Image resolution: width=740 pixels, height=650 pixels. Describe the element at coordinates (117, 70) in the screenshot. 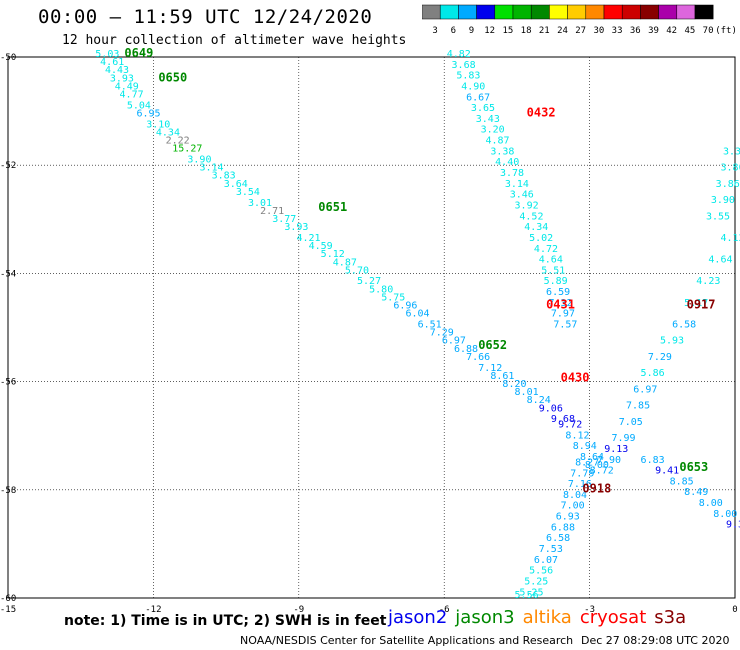

I see `wave-height-value: 4.43` at that location.